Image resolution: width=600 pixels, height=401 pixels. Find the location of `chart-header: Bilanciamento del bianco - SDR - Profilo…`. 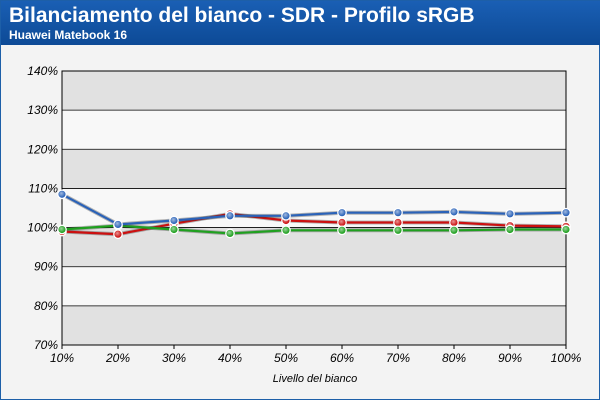

chart-header: Bilanciamento del bianco - SDR - Profilo… is located at coordinates (300, 23).